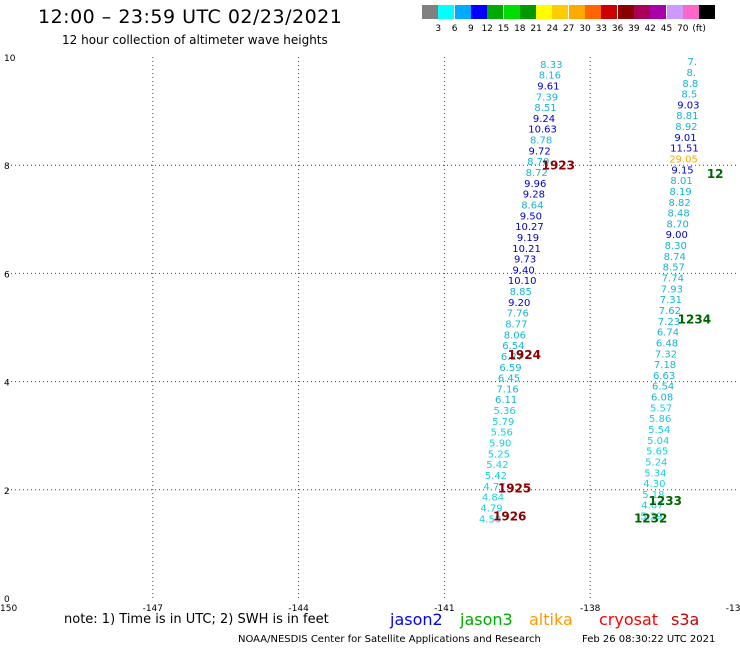 This screenshot has width=740, height=650. I want to click on wave-height-value: 5.29, so click(651, 517).